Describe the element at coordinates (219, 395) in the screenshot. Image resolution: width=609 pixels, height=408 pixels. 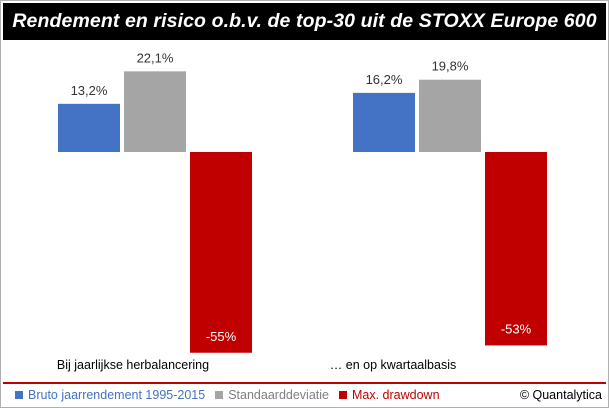
I see `legend-swatch-stdev` at that location.